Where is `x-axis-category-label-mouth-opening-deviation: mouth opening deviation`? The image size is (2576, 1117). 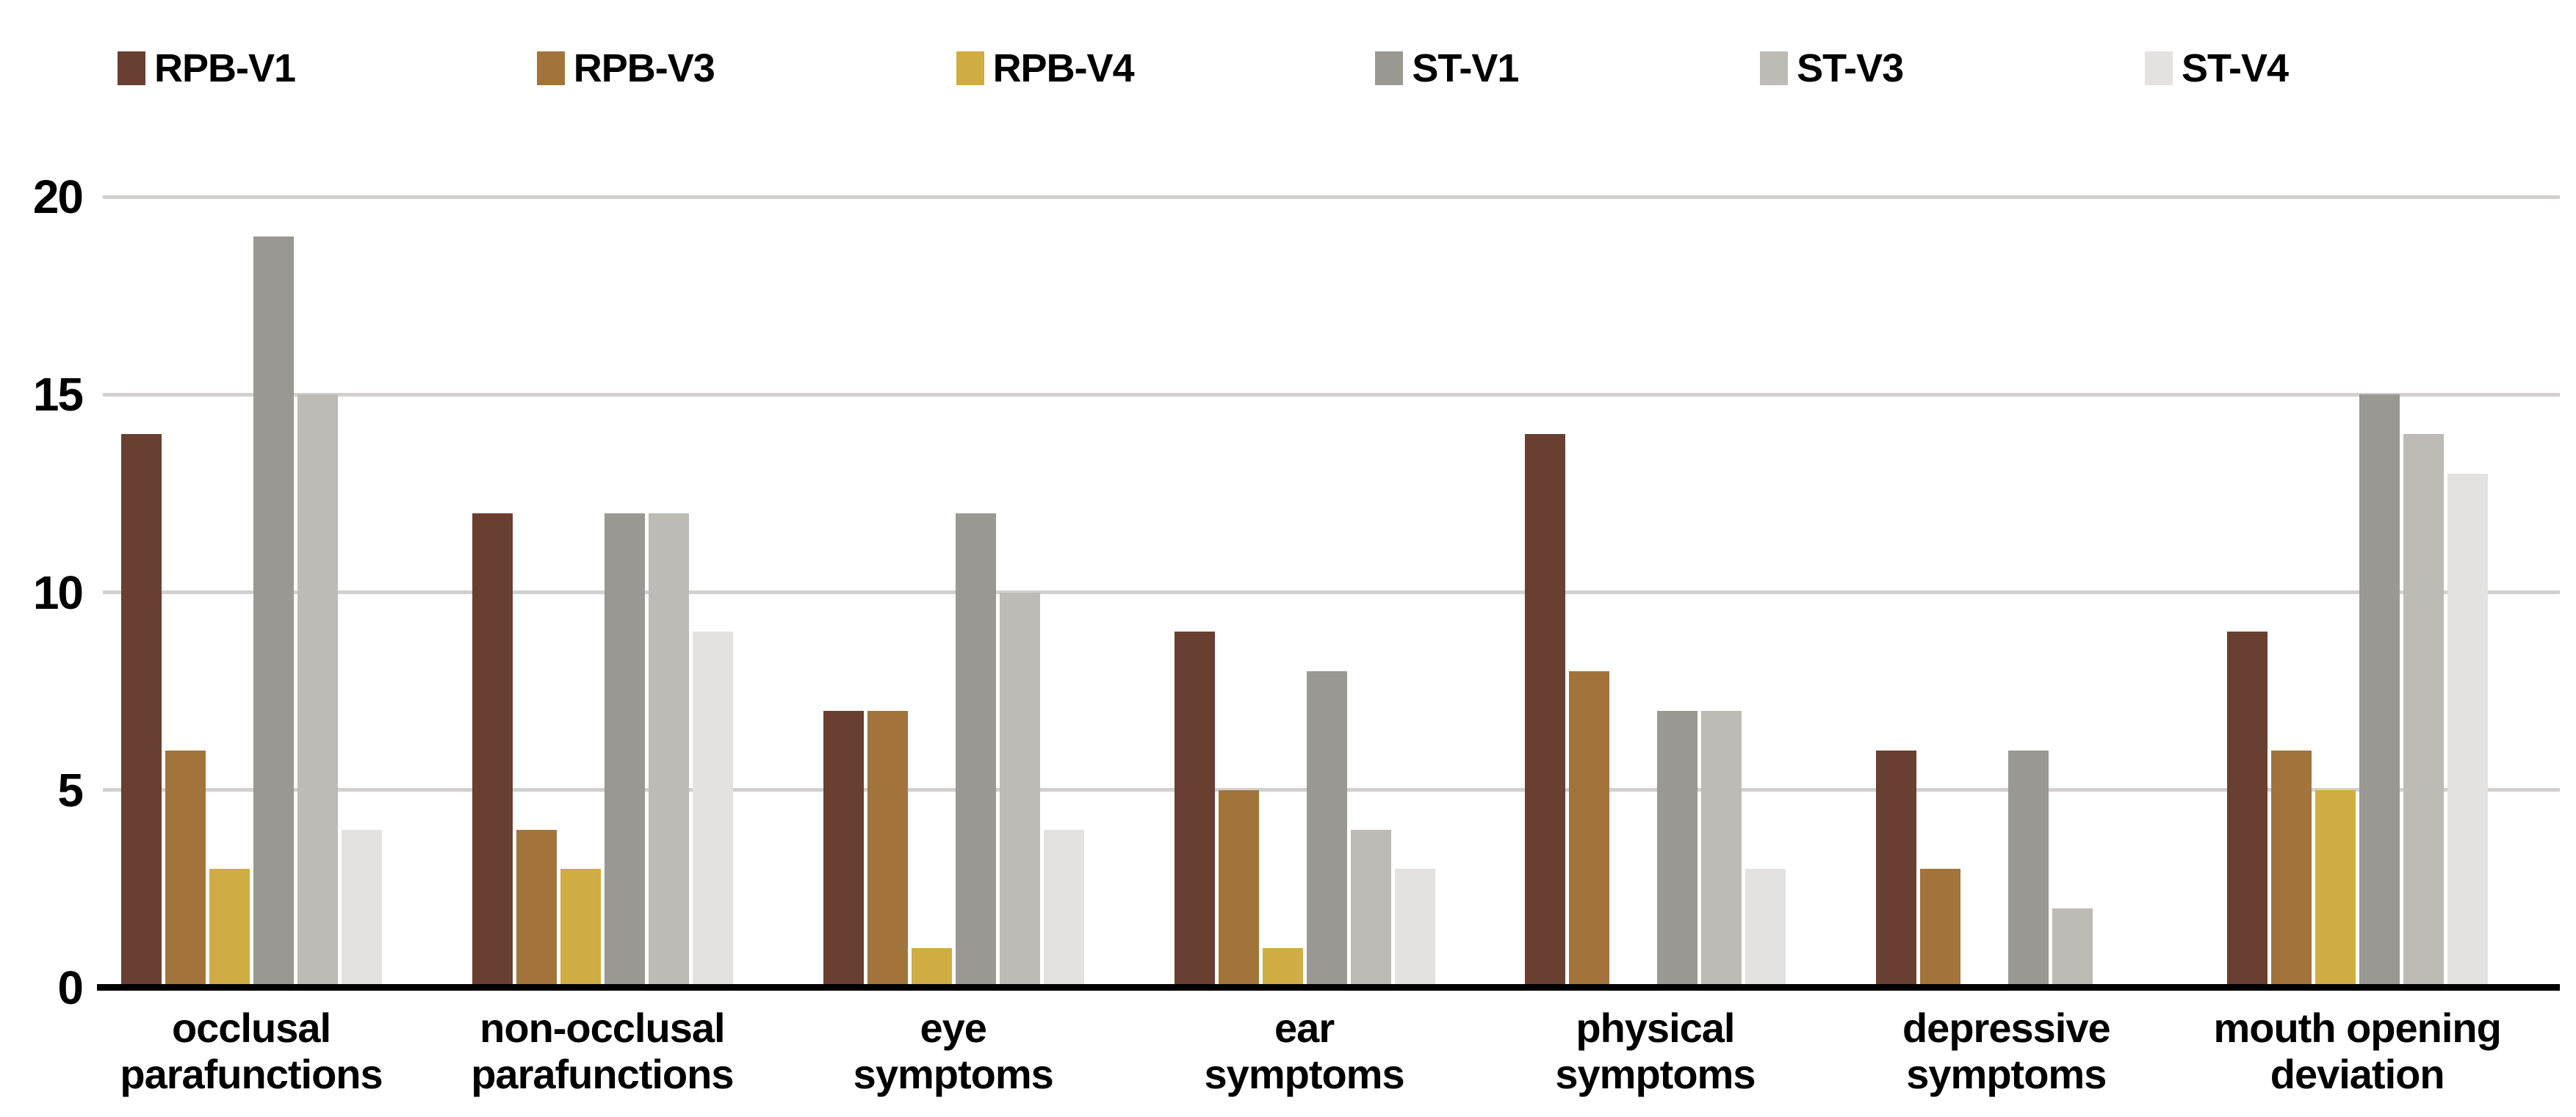 x-axis-category-label-mouth-opening-deviation: mouth opening deviation is located at coordinates (2358, 1051).